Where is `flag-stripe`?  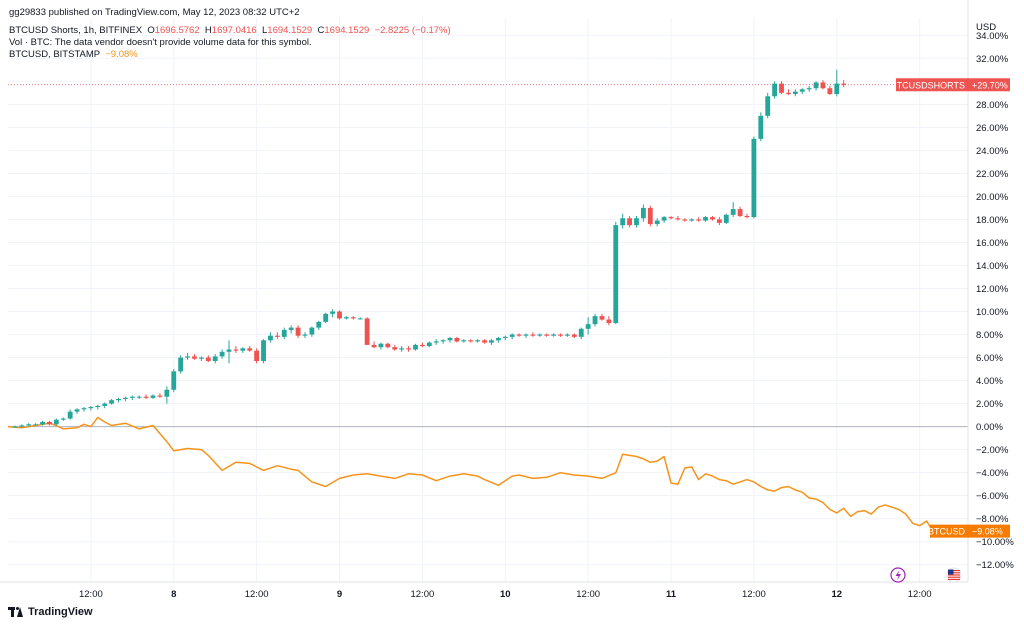
flag-stripe is located at coordinates (954, 573).